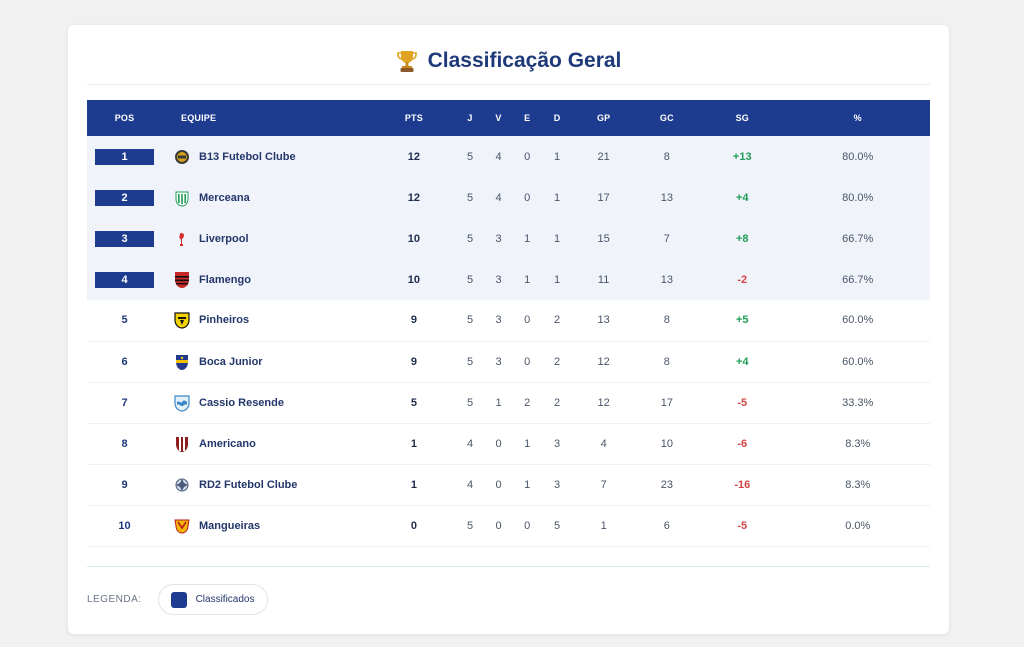  Describe the element at coordinates (742, 484) in the screenshot. I see `cell-sg: -16` at that location.